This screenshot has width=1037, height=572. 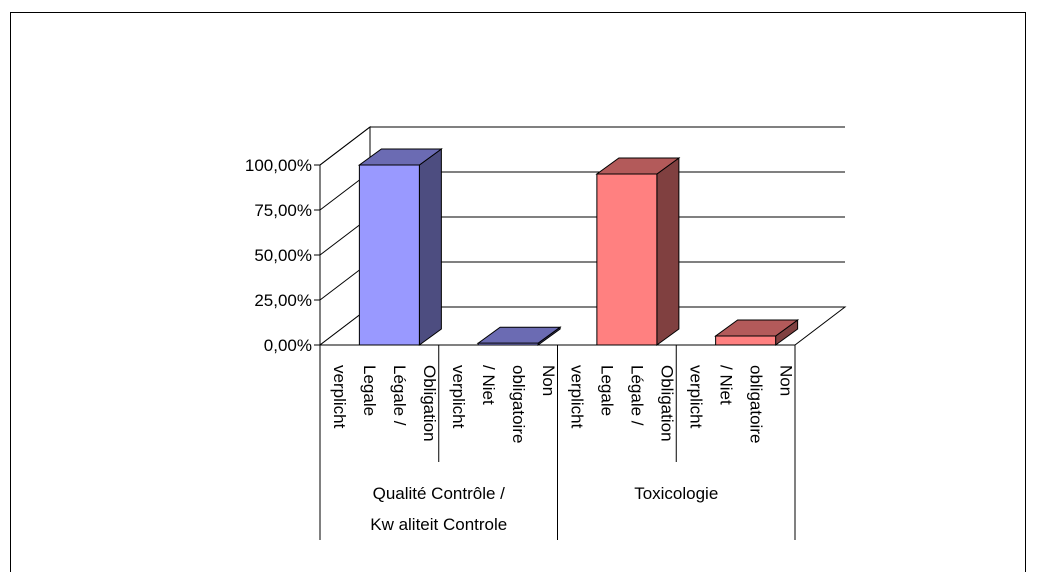 What do you see at coordinates (438, 524) in the screenshot?
I see `group-label: Kw aliteit Controle` at bounding box center [438, 524].